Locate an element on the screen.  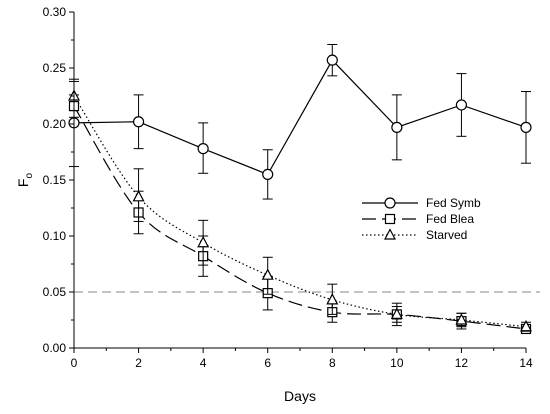
x-tick-label: 10 is located at coordinates (397, 363).